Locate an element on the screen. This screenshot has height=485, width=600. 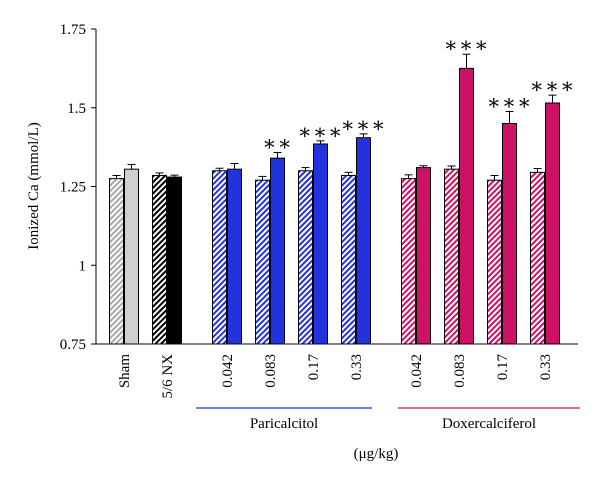
x-tick-label: 5/6 NX is located at coordinates (168, 376).